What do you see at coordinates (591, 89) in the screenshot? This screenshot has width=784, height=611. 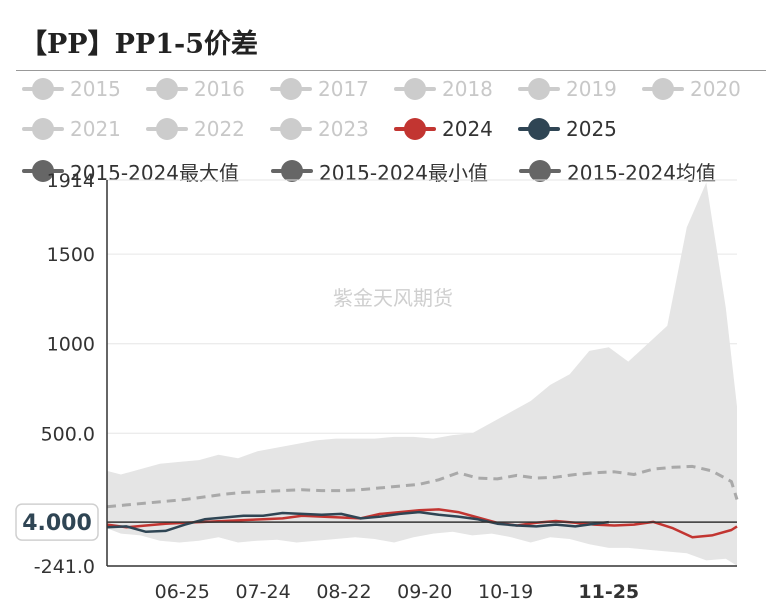 I see `legend-label: 2019` at bounding box center [591, 89].